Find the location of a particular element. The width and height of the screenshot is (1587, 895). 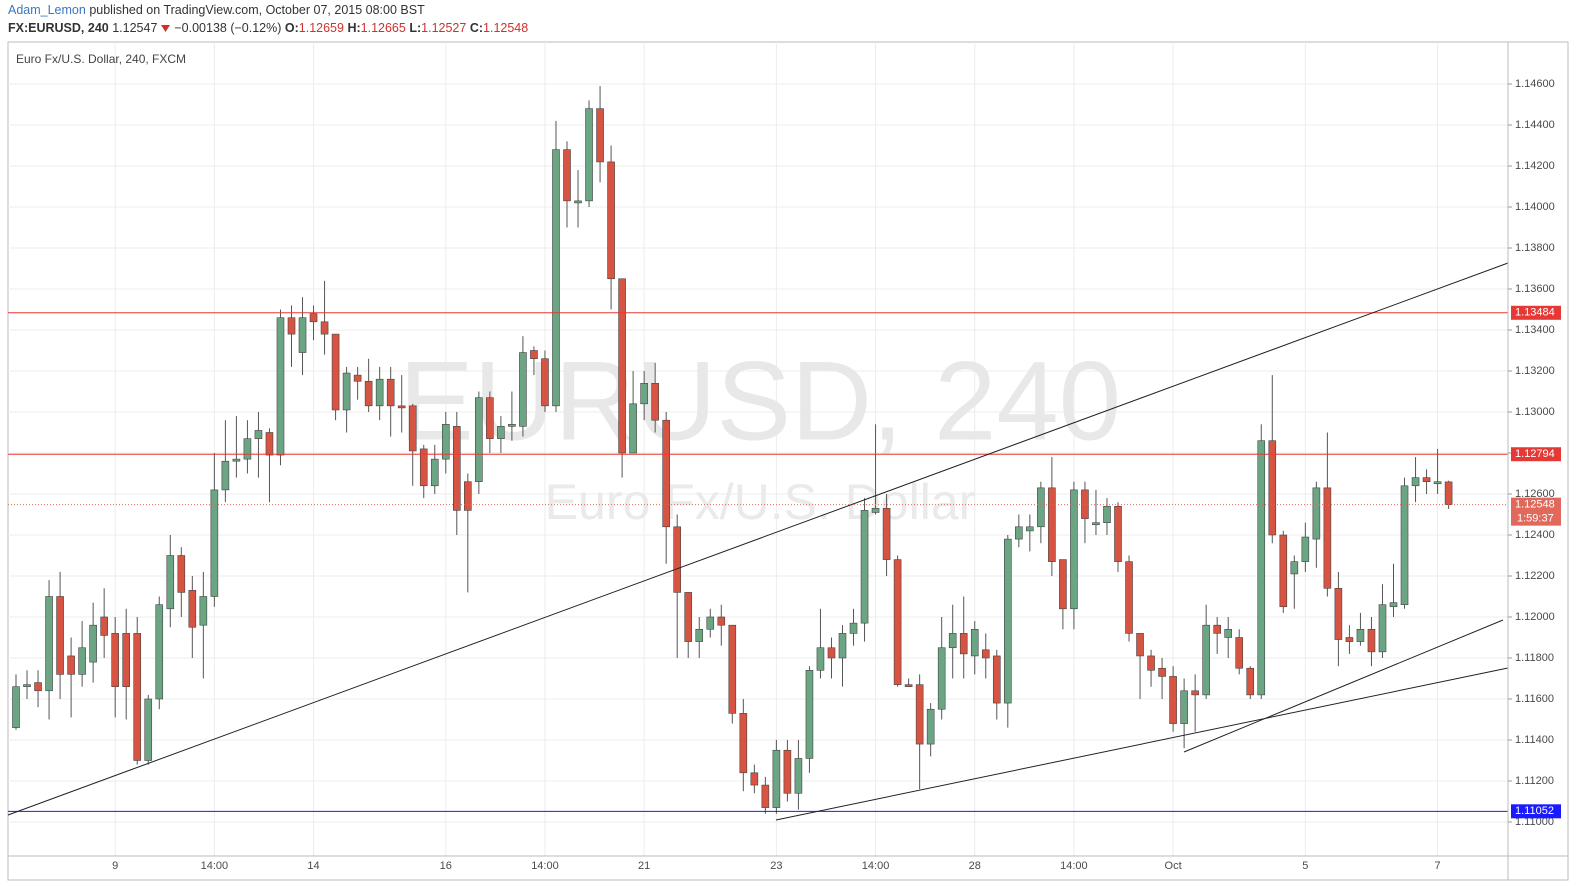

o-value: 1.12659 is located at coordinates (321, 28).